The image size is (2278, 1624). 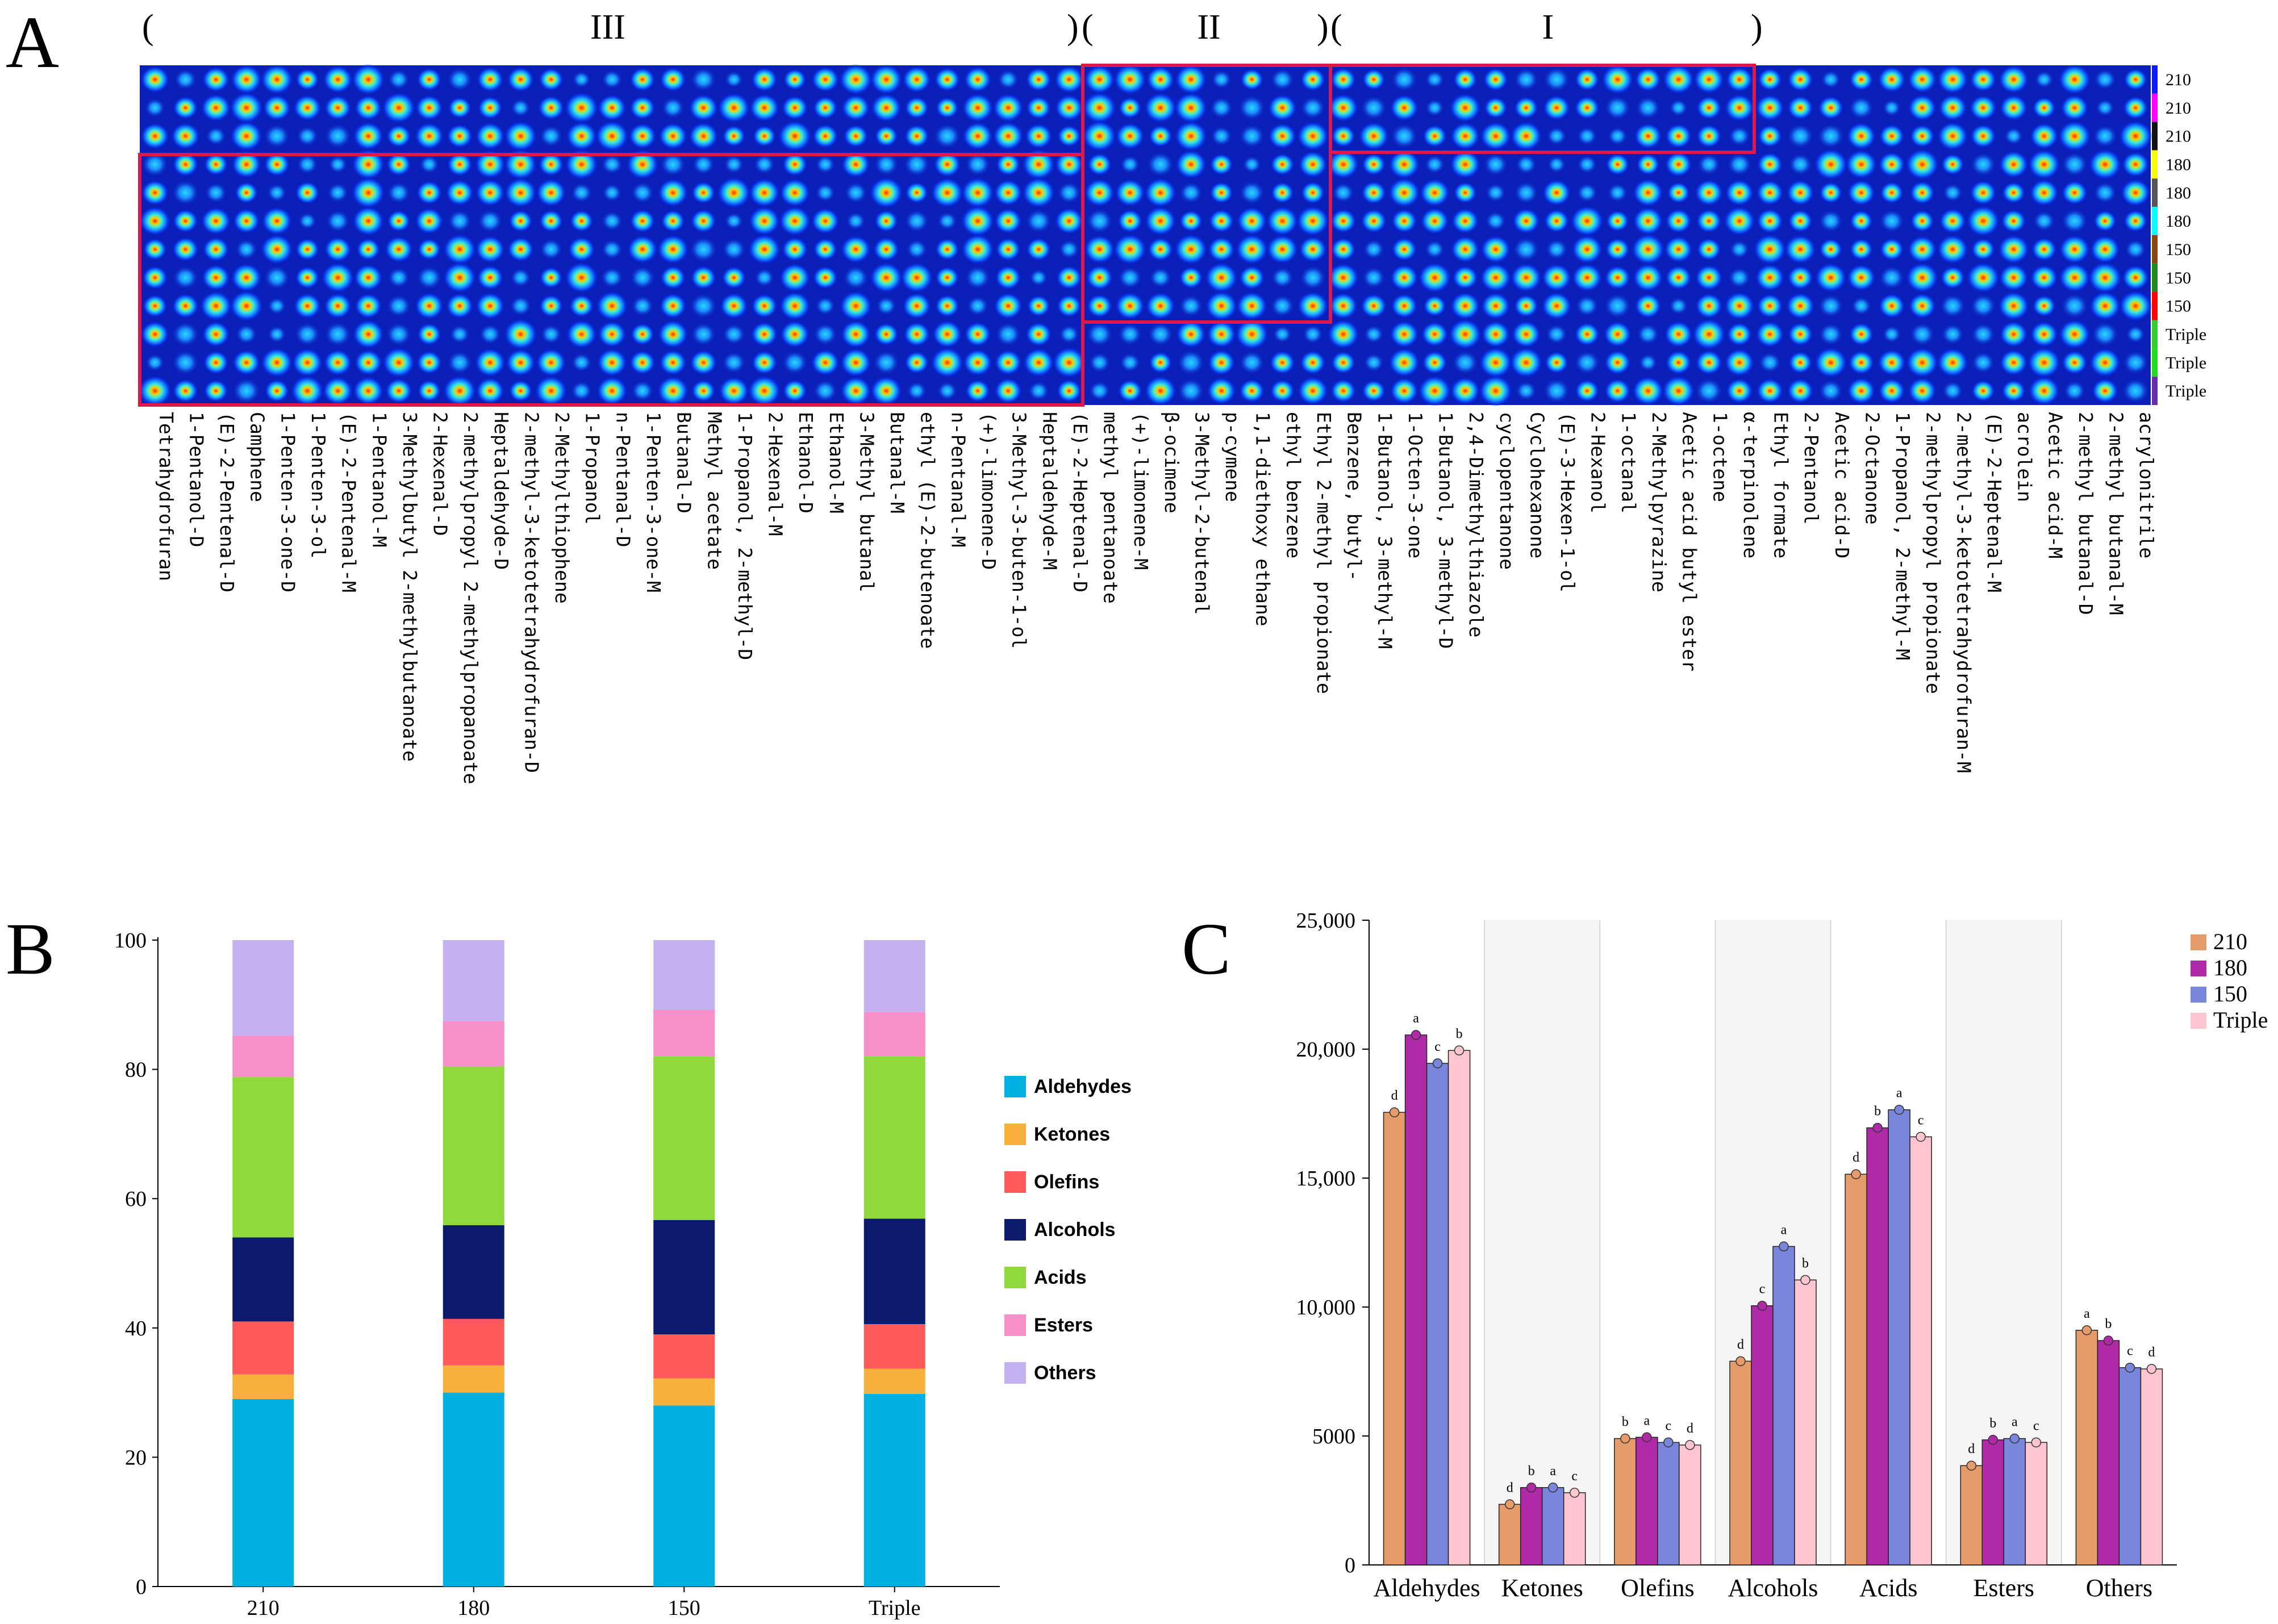 What do you see at coordinates (989, 491) in the screenshot?
I see `heatmap-column-label: (+)-limonene-D` at bounding box center [989, 491].